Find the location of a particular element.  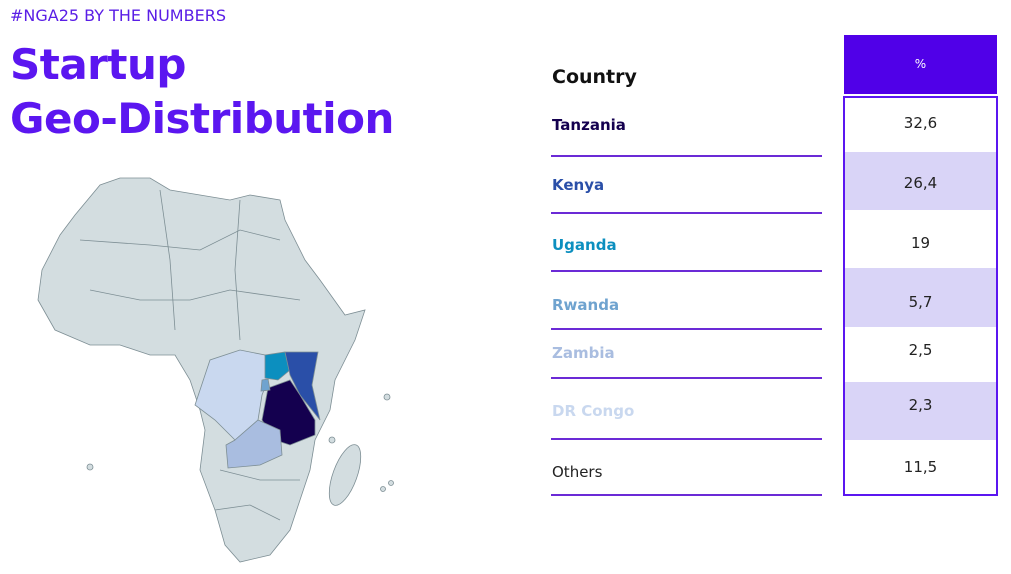

percent-value: 2,3 is located at coordinates (920, 405).